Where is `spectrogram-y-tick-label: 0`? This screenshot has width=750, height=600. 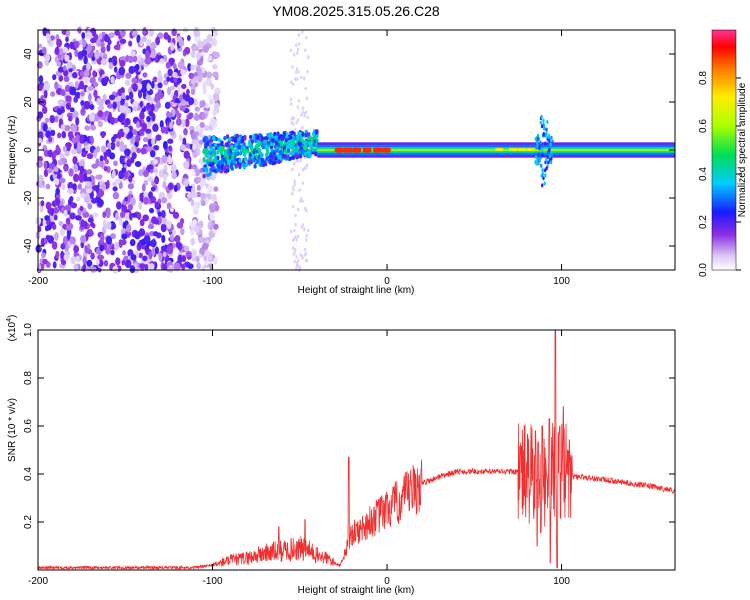
spectrogram-y-tick-label: 0 is located at coordinates (28, 150).